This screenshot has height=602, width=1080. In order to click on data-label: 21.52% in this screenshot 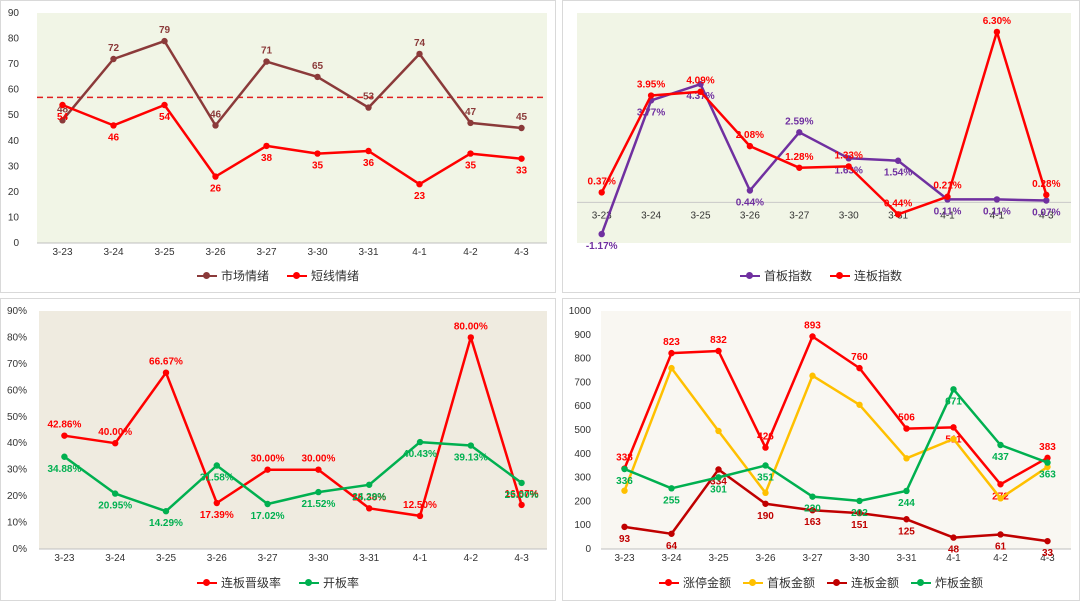, I will do `click(318, 504)`.